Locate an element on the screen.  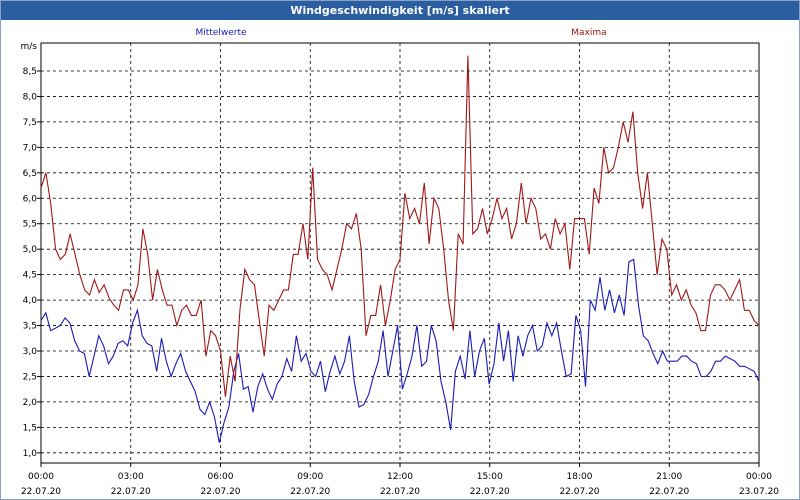
y-tick-label: 8,5 is located at coordinates (30, 72).